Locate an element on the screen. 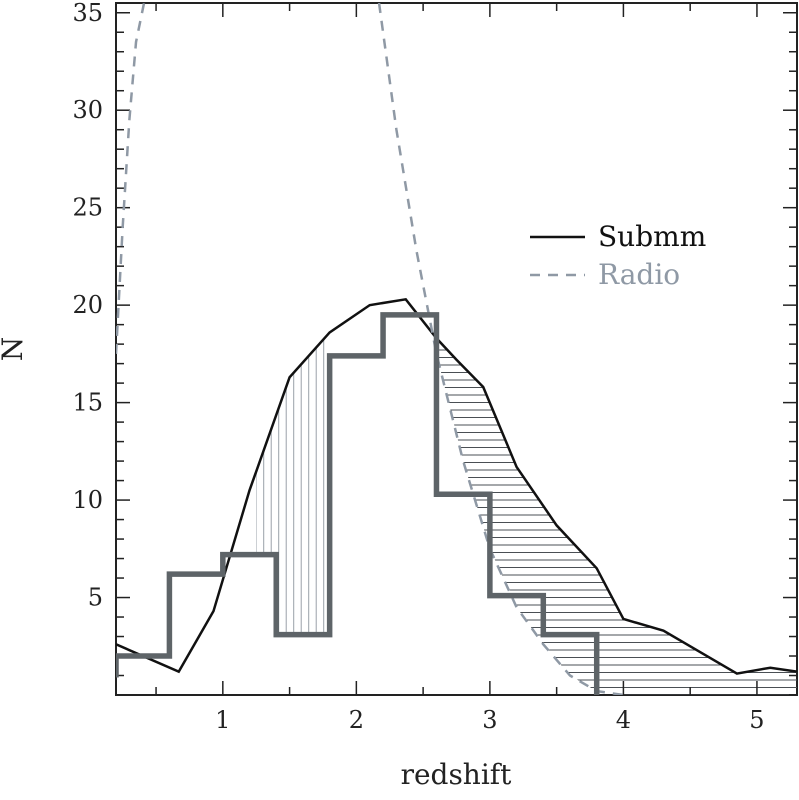 The width and height of the screenshot is (799, 800). x-tick-label: 3 is located at coordinates (489, 720).